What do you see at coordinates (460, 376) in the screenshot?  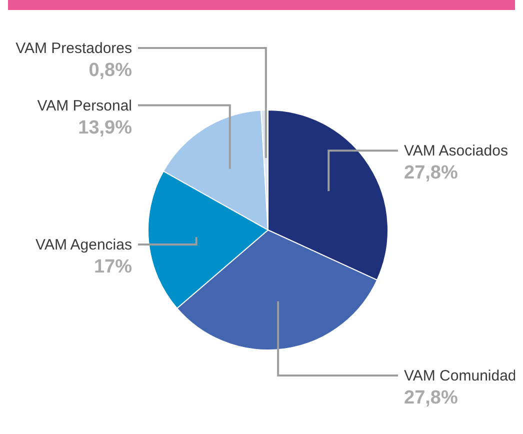 I see `slice-label: VAM Comunidad` at bounding box center [460, 376].